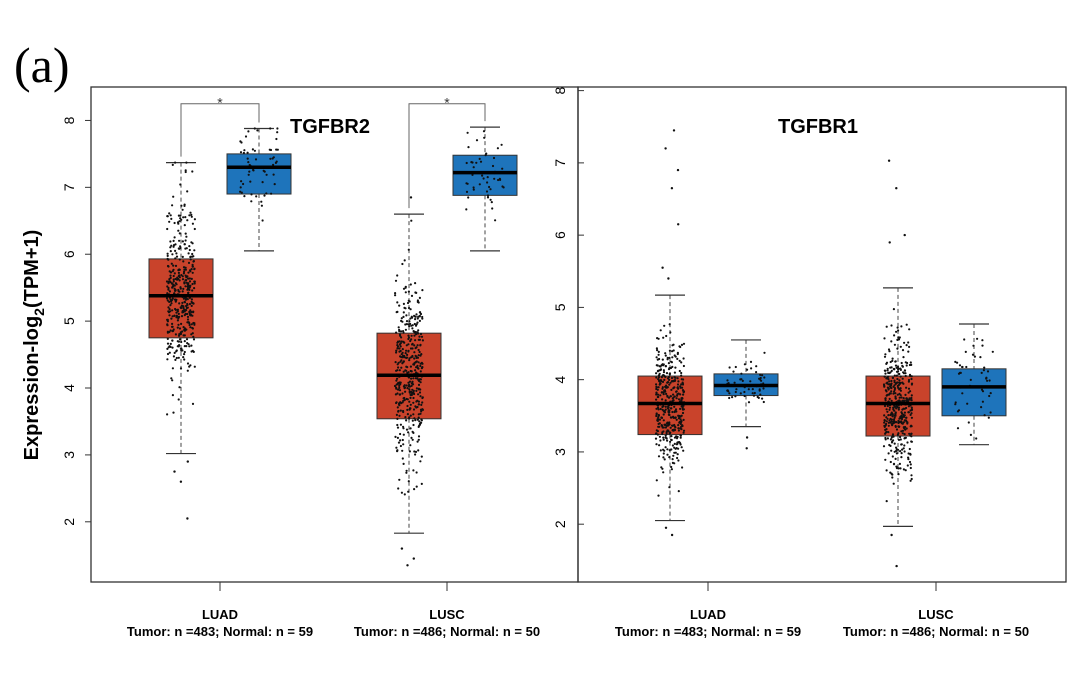 This screenshot has height=675, width=1080. I want to click on y-axis-label: Expression-log2(TPM+1), so click(34, 345).